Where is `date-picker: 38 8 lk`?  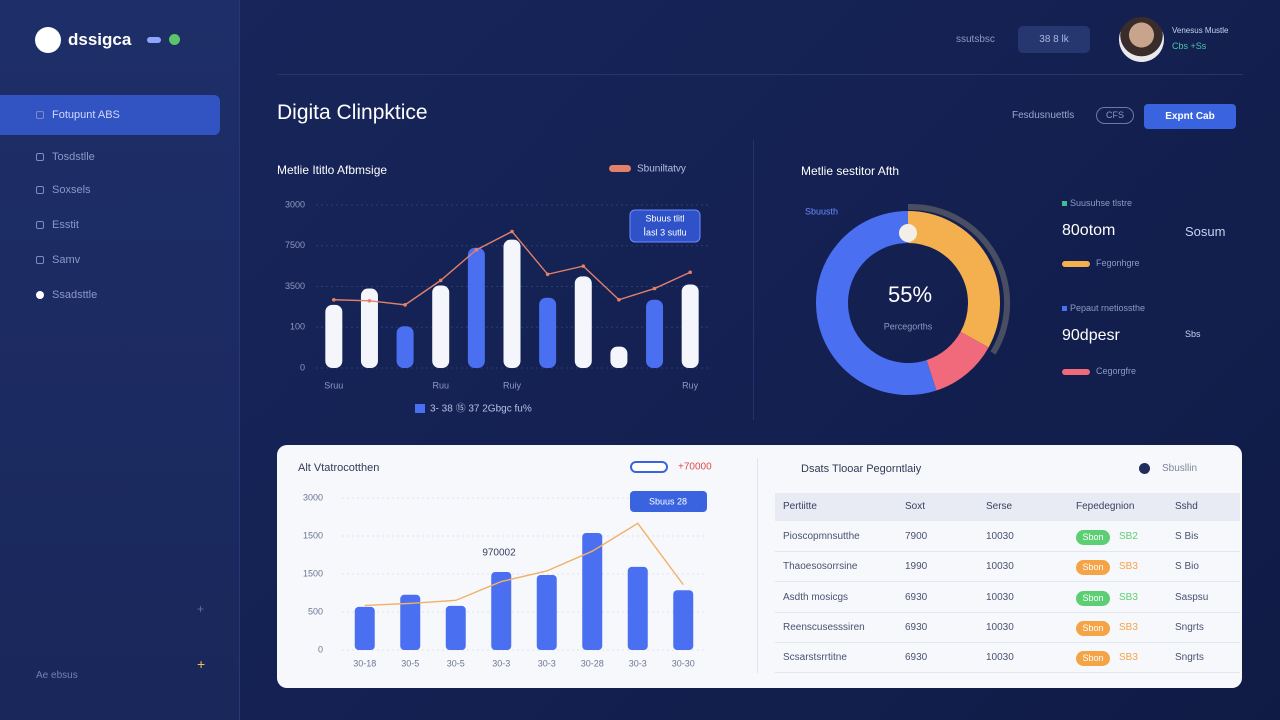
date-picker: 38 8 lk is located at coordinates (1054, 39).